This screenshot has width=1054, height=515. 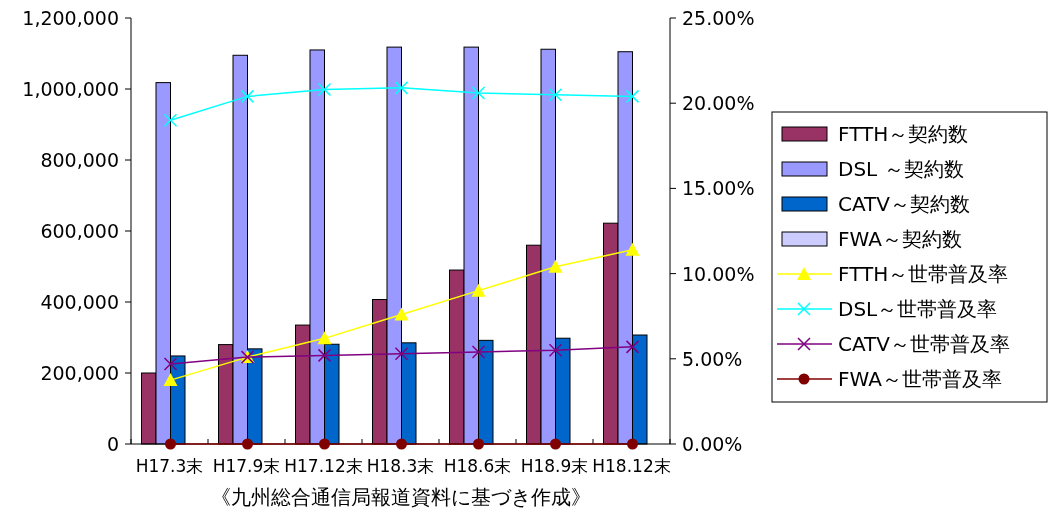 What do you see at coordinates (923, 274) in the screenshot?
I see `legend-label: FTTH～世帯普及率` at bounding box center [923, 274].